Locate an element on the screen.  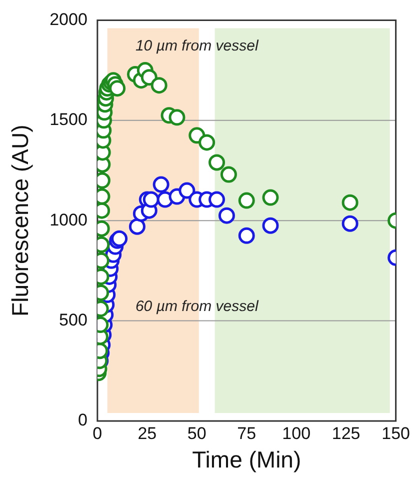
x-axis-title: Time (Min) is located at coordinates (247, 459).